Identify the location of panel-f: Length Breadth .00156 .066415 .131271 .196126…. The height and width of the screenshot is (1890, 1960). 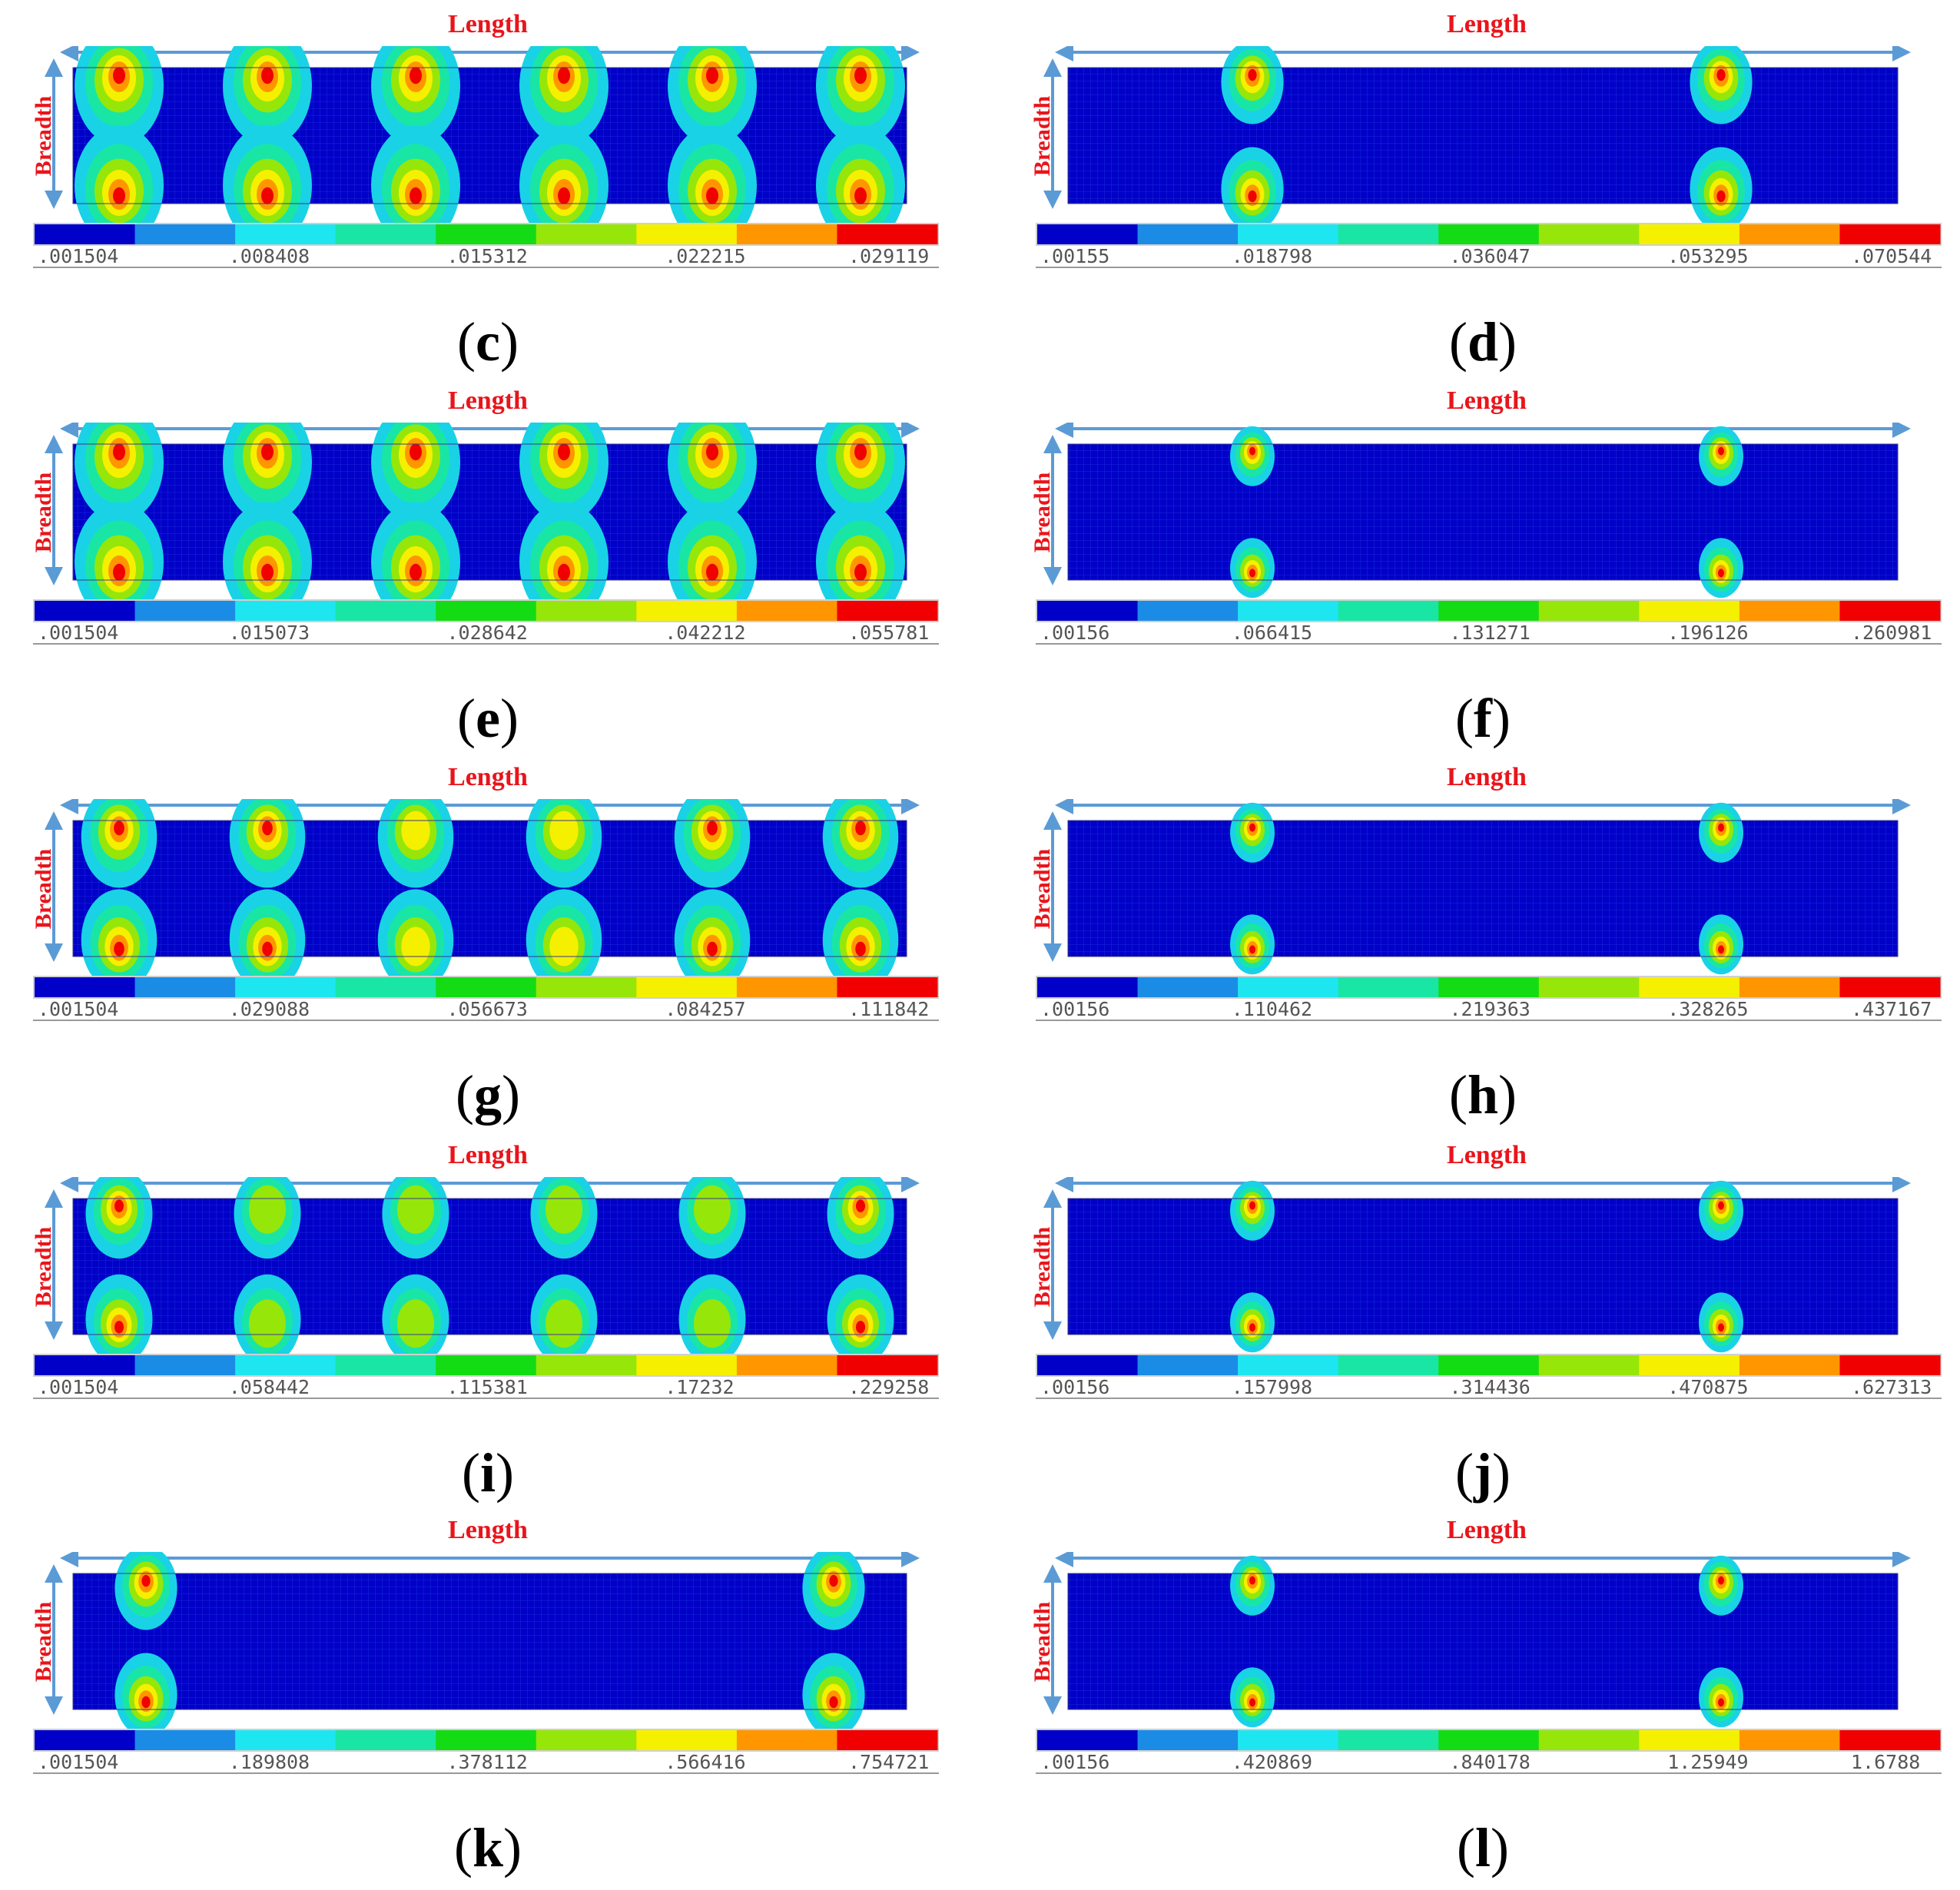
(1487, 573).